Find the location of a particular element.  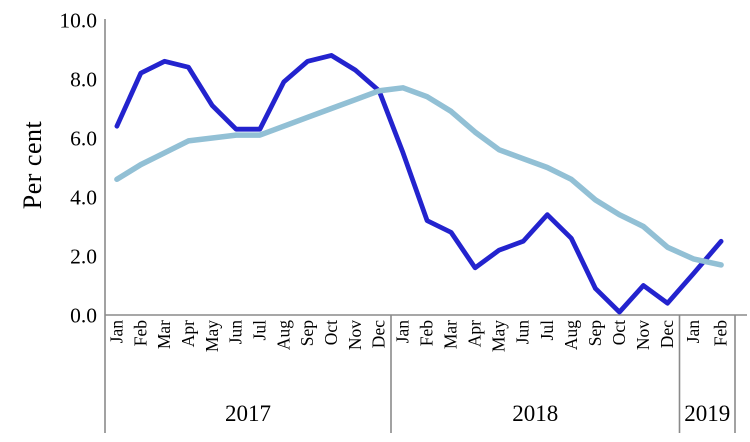

y-tick-label: 4.0 is located at coordinates (83, 198).